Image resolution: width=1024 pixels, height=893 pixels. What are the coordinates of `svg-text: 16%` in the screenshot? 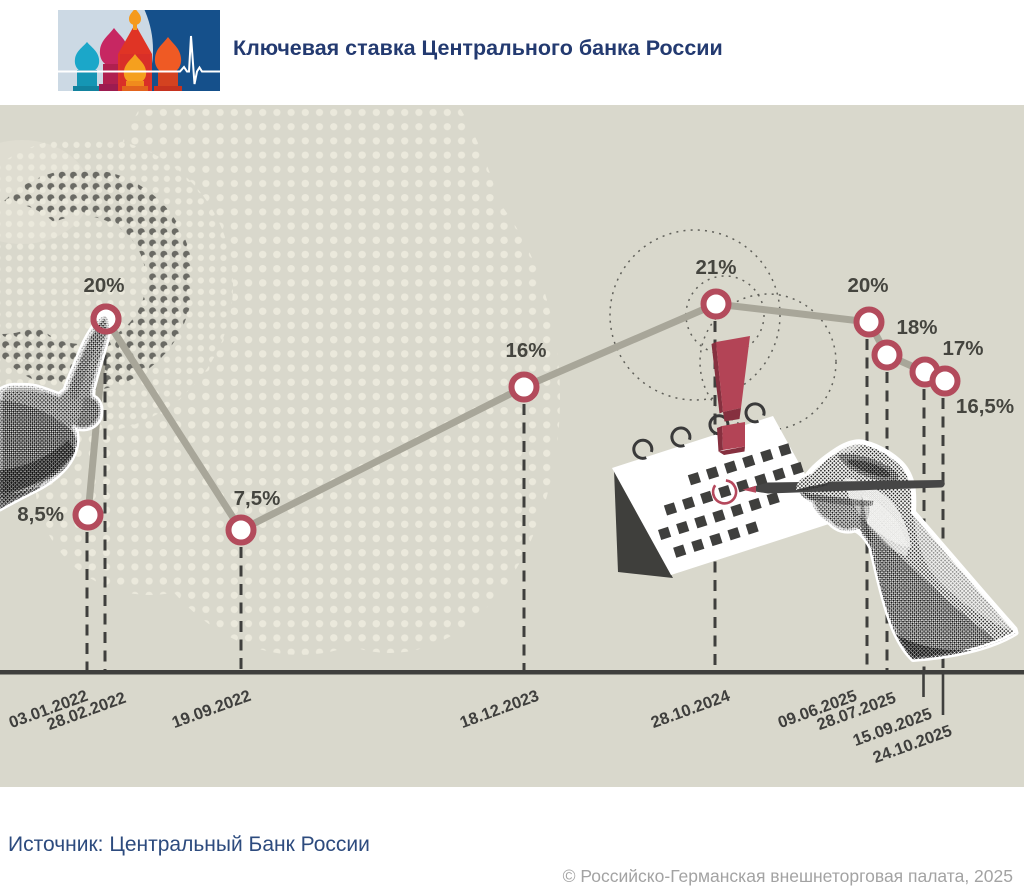 It's located at (525, 350).